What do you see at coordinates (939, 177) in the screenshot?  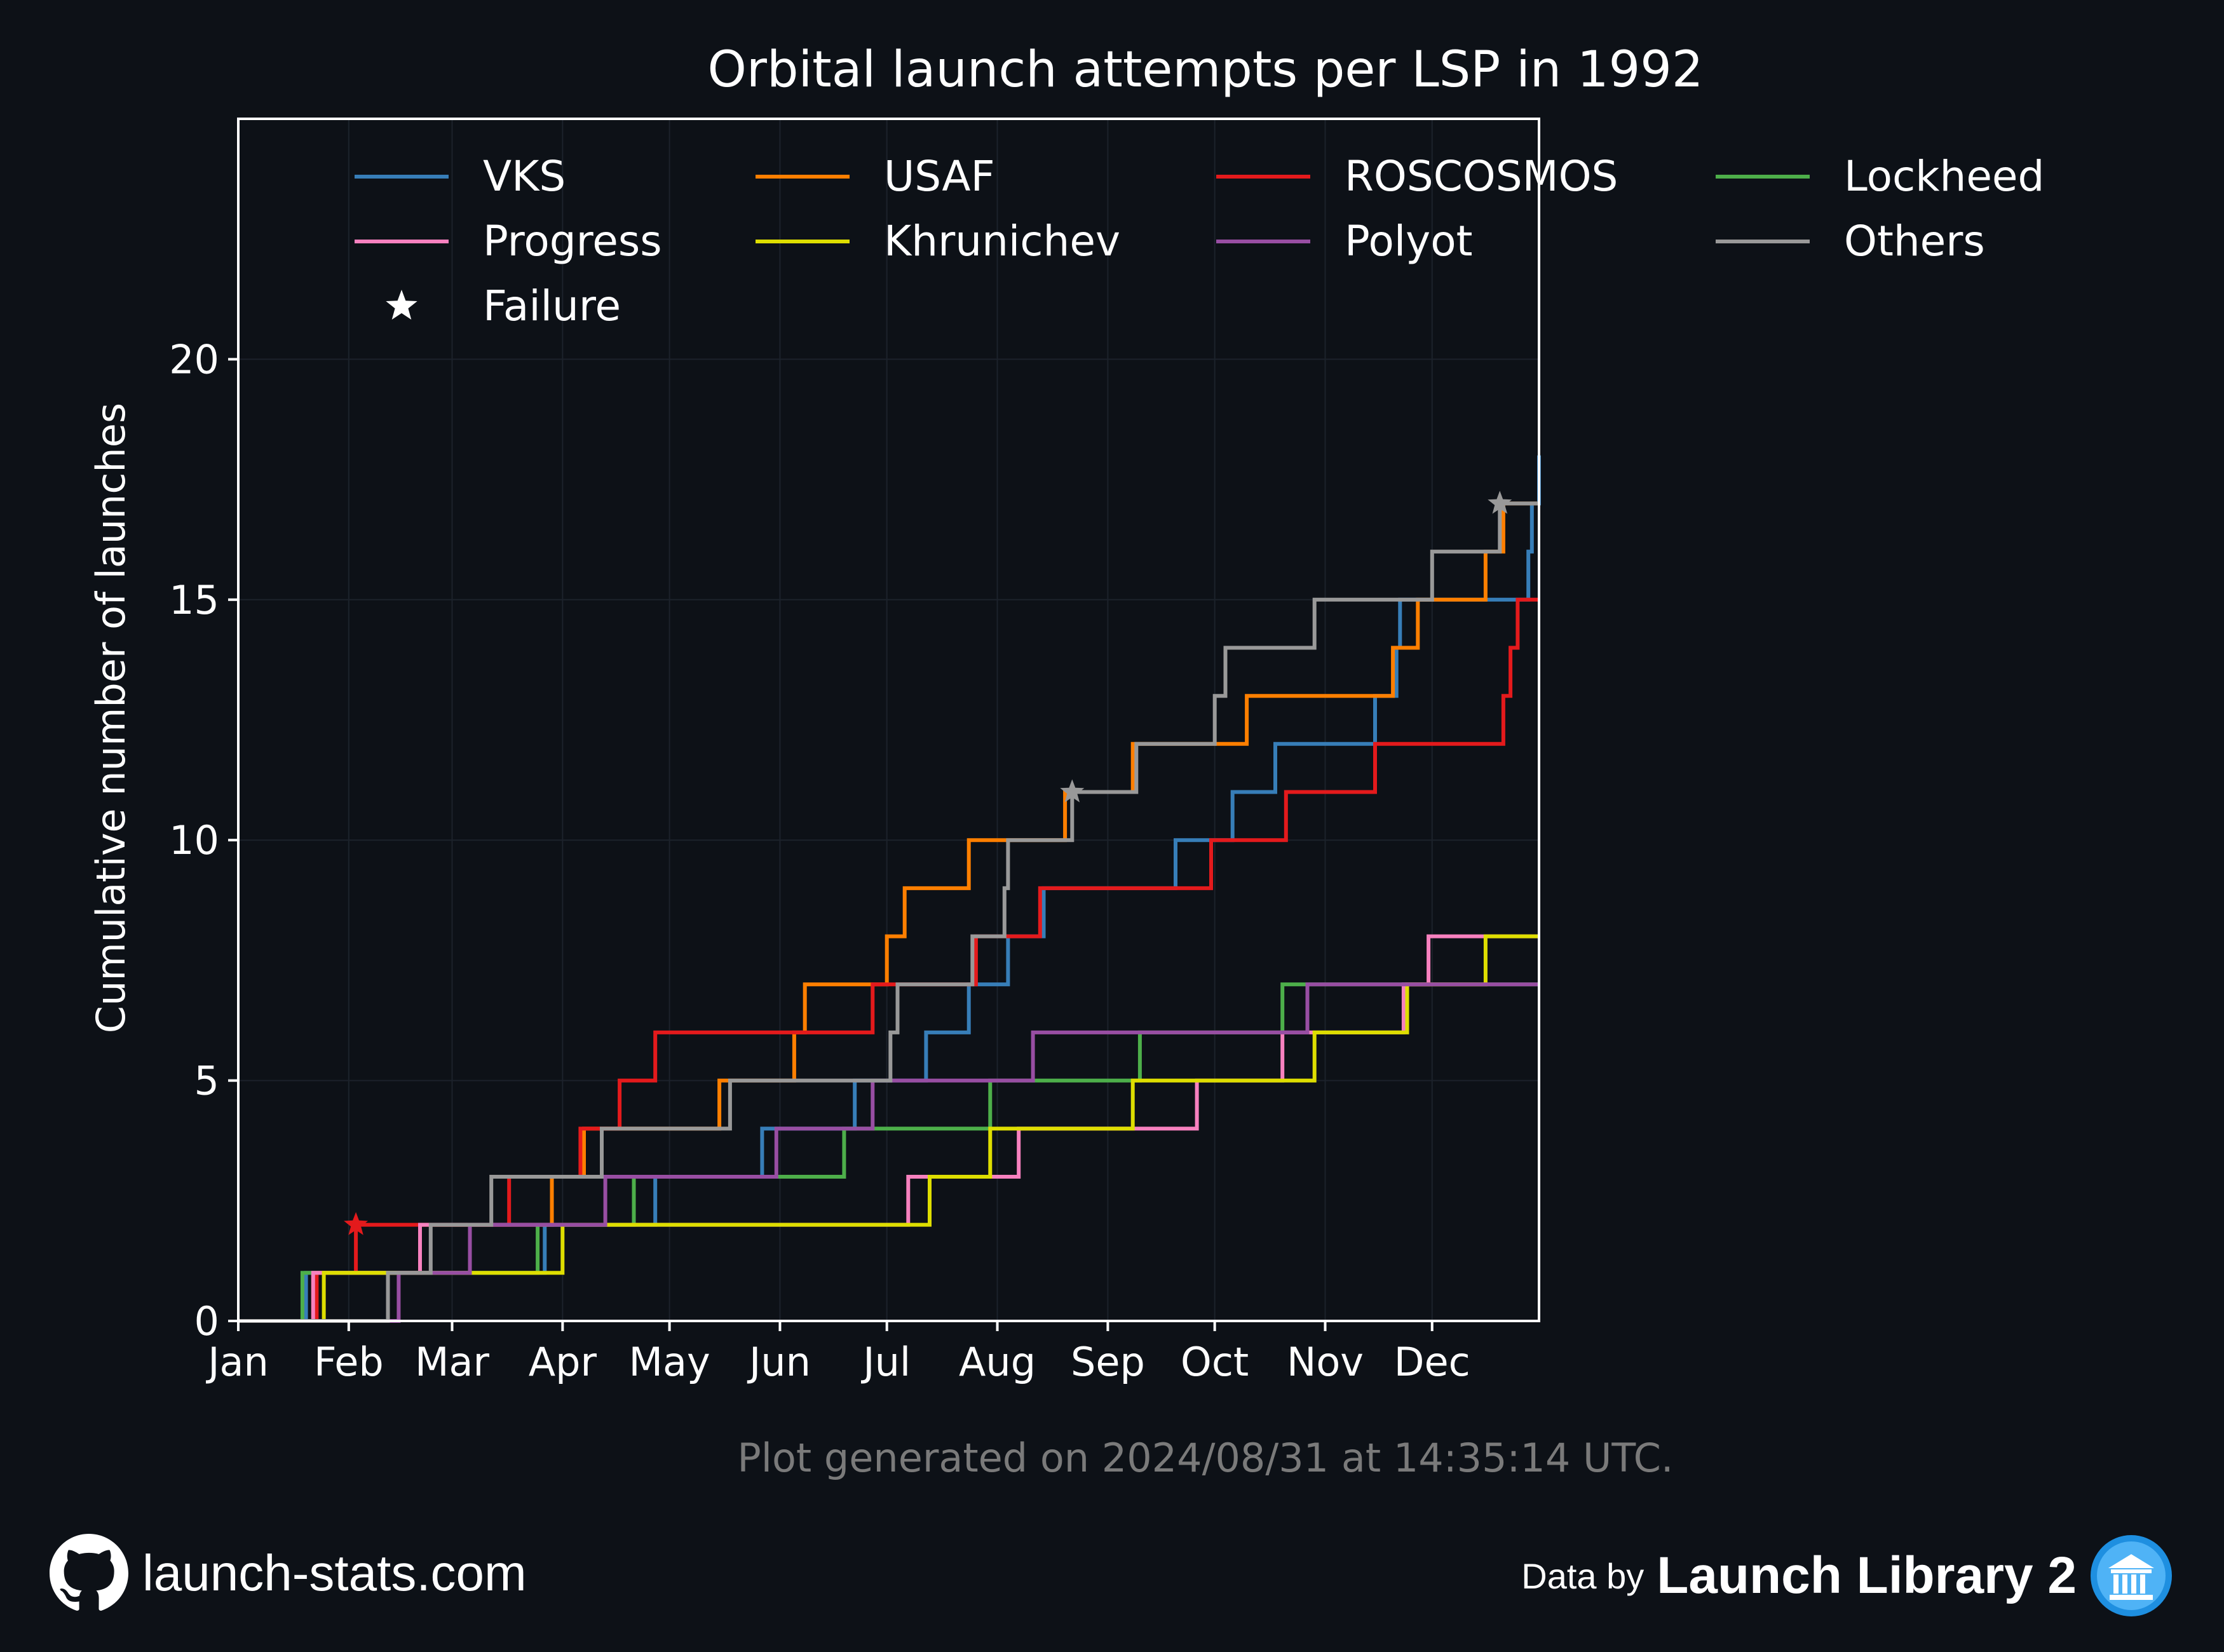 I see `legend-label-usaf: USAF` at bounding box center [939, 177].